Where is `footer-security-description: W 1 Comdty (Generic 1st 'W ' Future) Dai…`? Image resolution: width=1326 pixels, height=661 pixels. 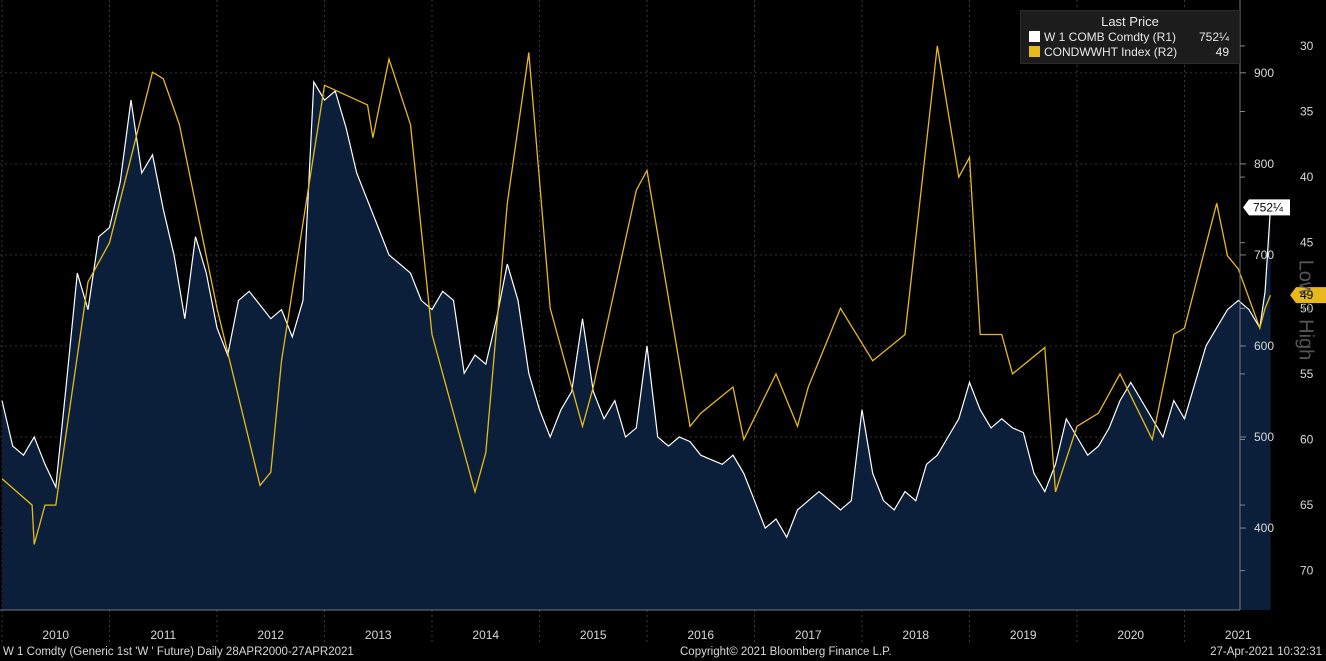 footer-security-description: W 1 Comdty (Generic 1st 'W ' Future) Dai… is located at coordinates (178, 652).